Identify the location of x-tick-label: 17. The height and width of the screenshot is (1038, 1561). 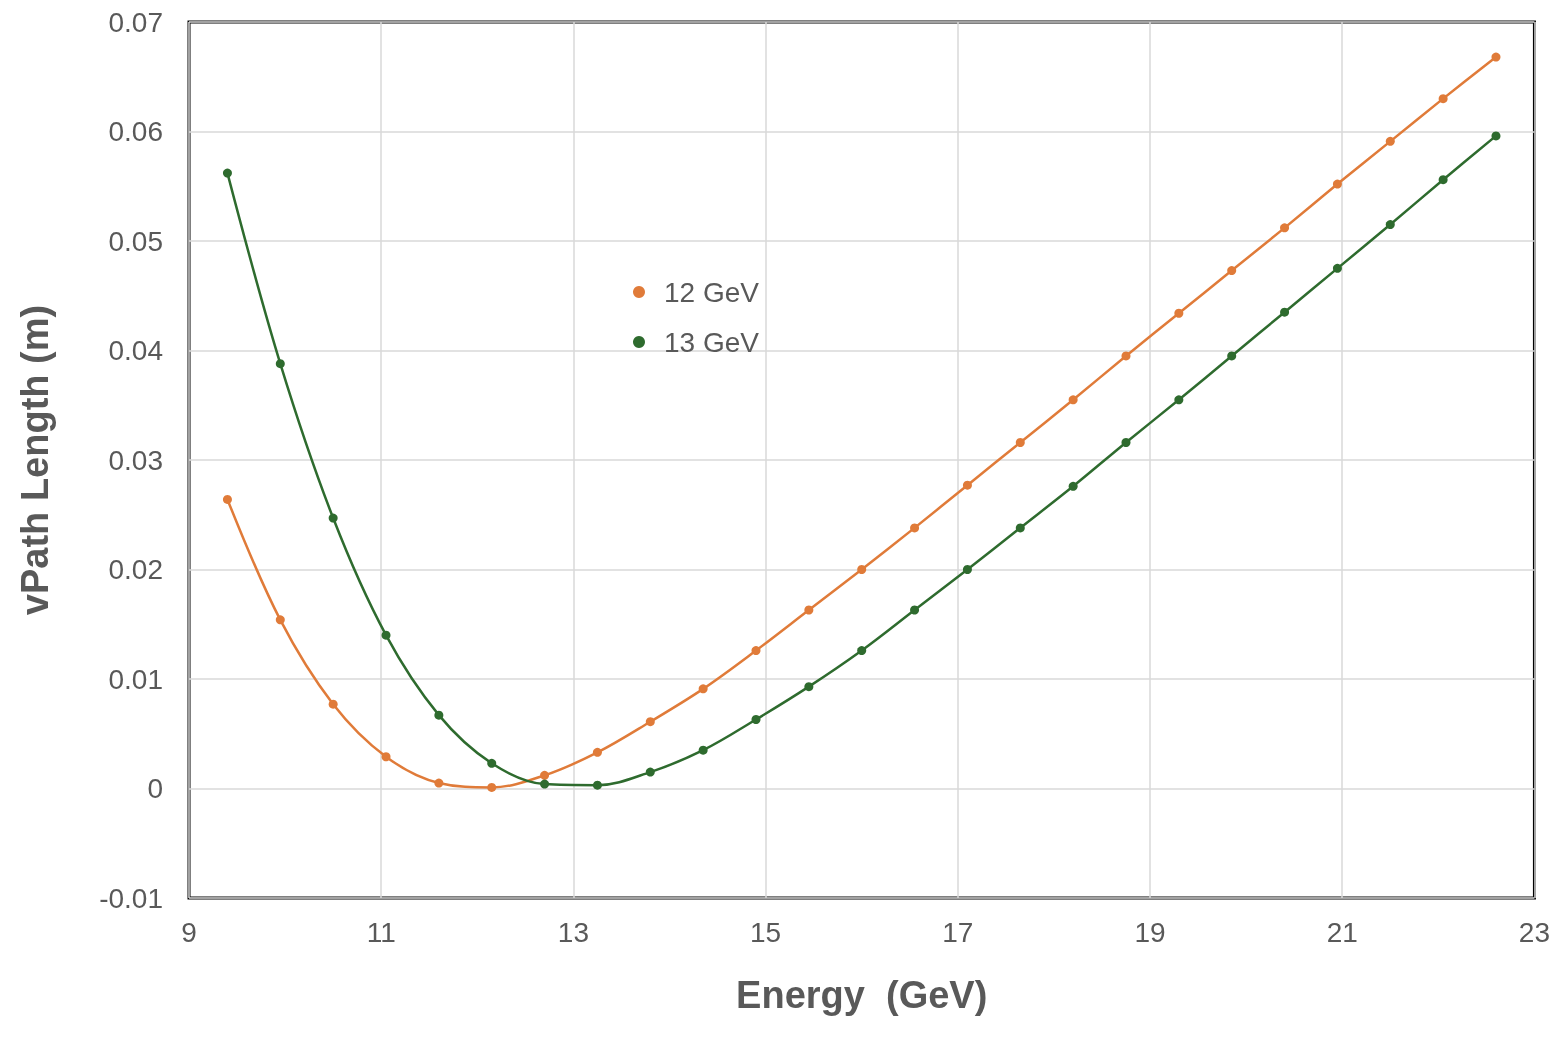
(958, 932).